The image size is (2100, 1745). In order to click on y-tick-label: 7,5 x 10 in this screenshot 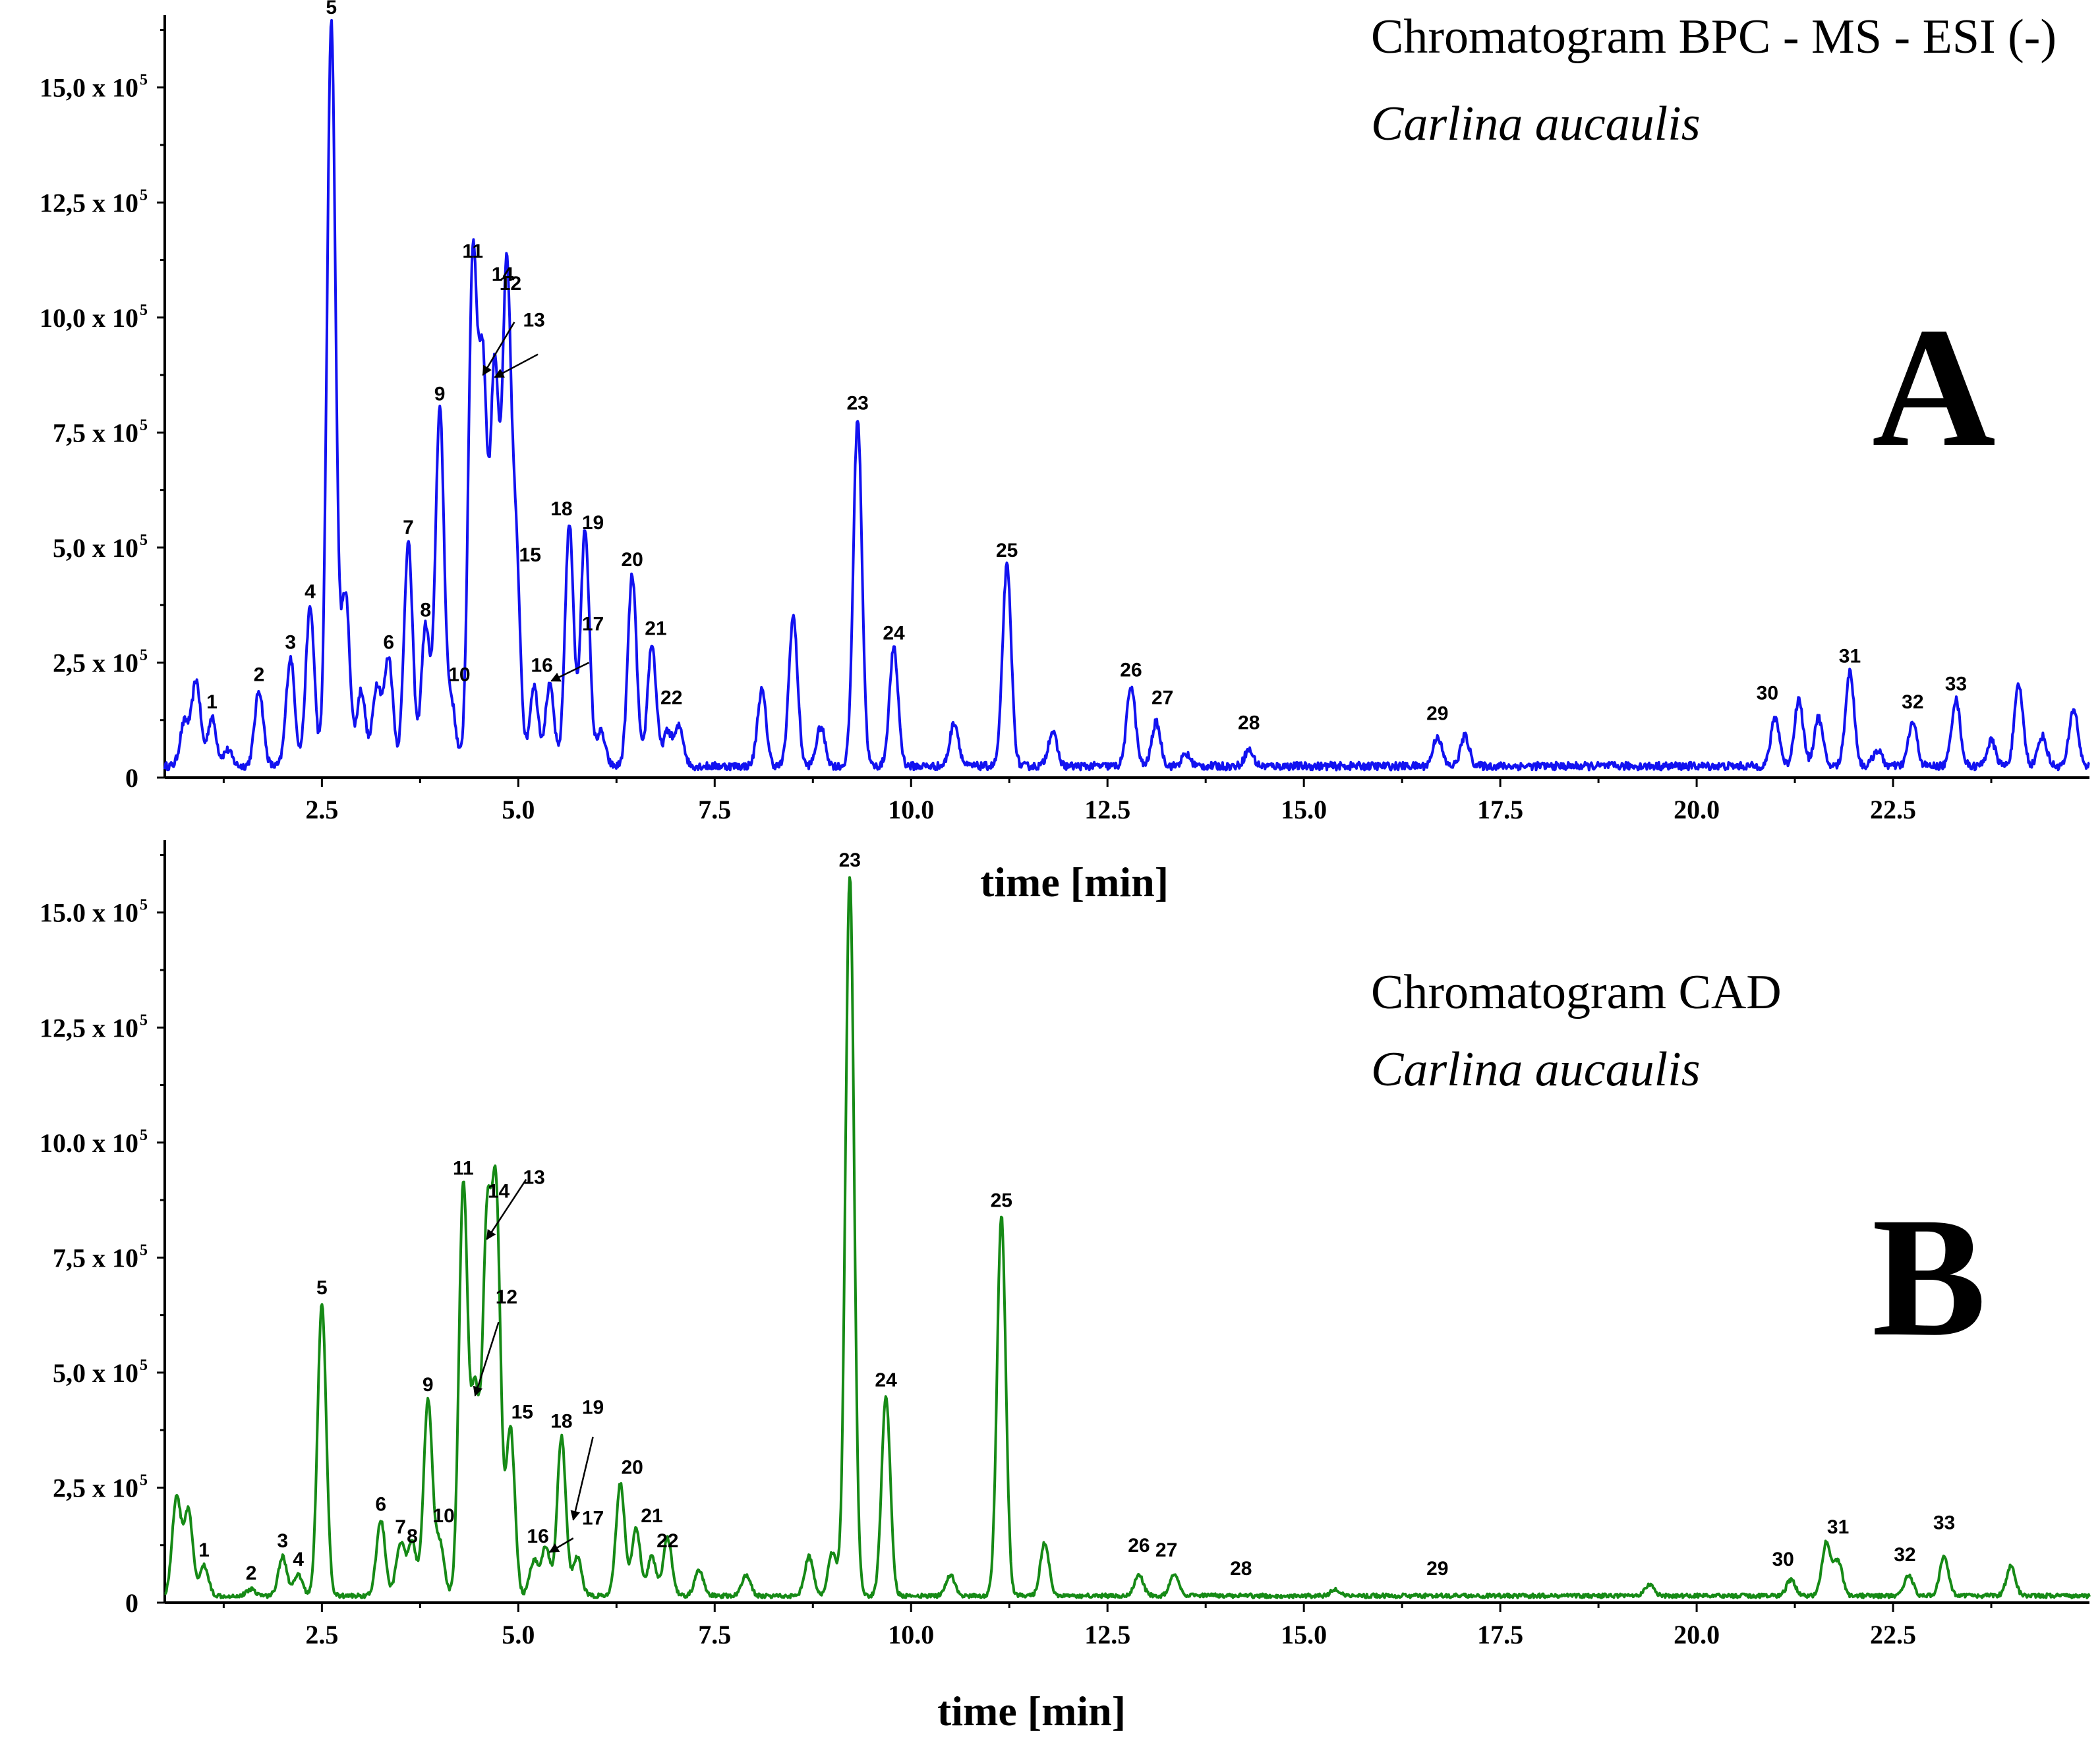, I will do `click(95, 432)`.